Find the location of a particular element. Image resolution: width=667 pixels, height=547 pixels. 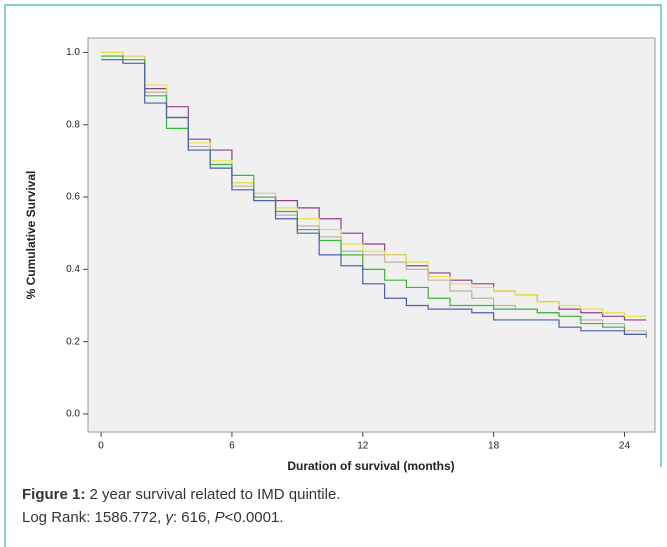

caption-part: : 616, is located at coordinates (193, 517).